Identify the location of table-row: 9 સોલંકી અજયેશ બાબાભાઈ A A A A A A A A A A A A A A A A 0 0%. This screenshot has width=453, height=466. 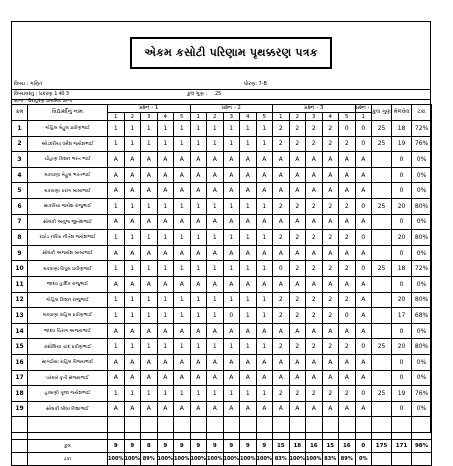
(222, 253).